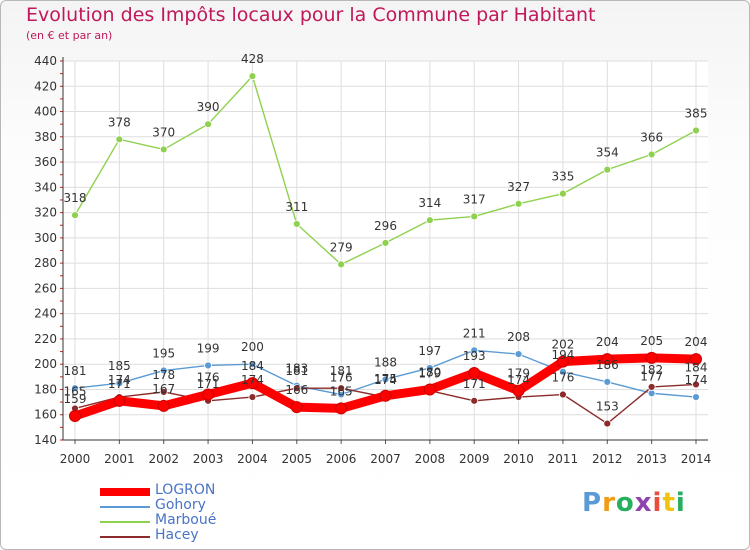  I want to click on data-label: 182, so click(651, 370).